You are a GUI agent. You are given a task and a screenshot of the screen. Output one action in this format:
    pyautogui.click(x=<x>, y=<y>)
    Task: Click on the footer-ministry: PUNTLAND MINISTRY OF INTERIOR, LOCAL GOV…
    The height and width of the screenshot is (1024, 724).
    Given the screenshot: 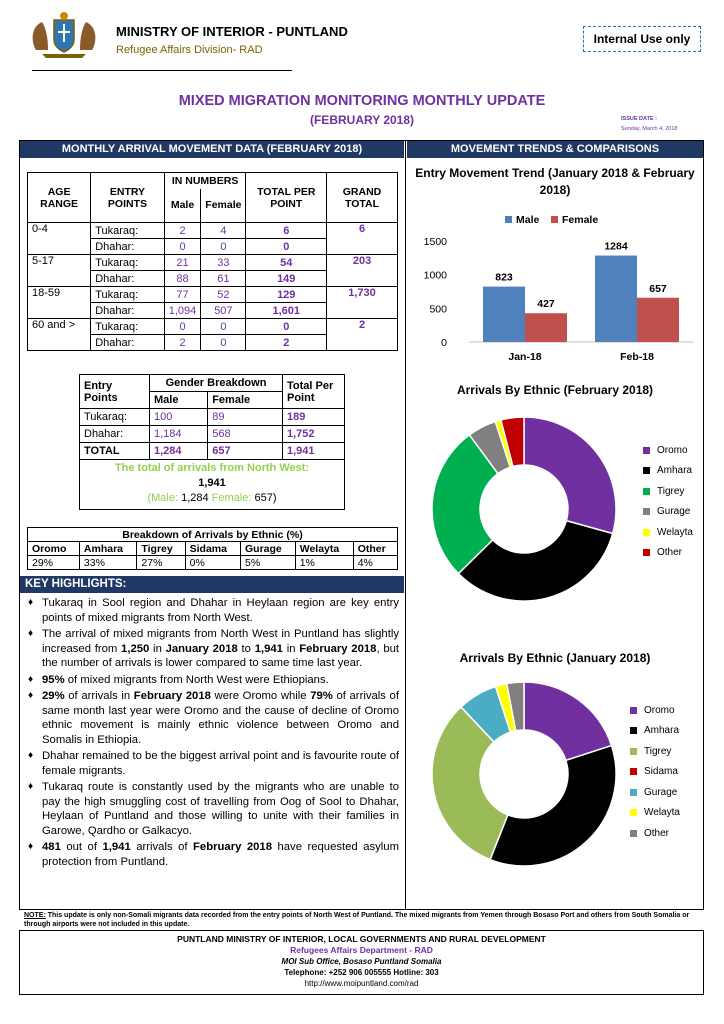 What is the action you would take?
    pyautogui.click(x=361, y=939)
    